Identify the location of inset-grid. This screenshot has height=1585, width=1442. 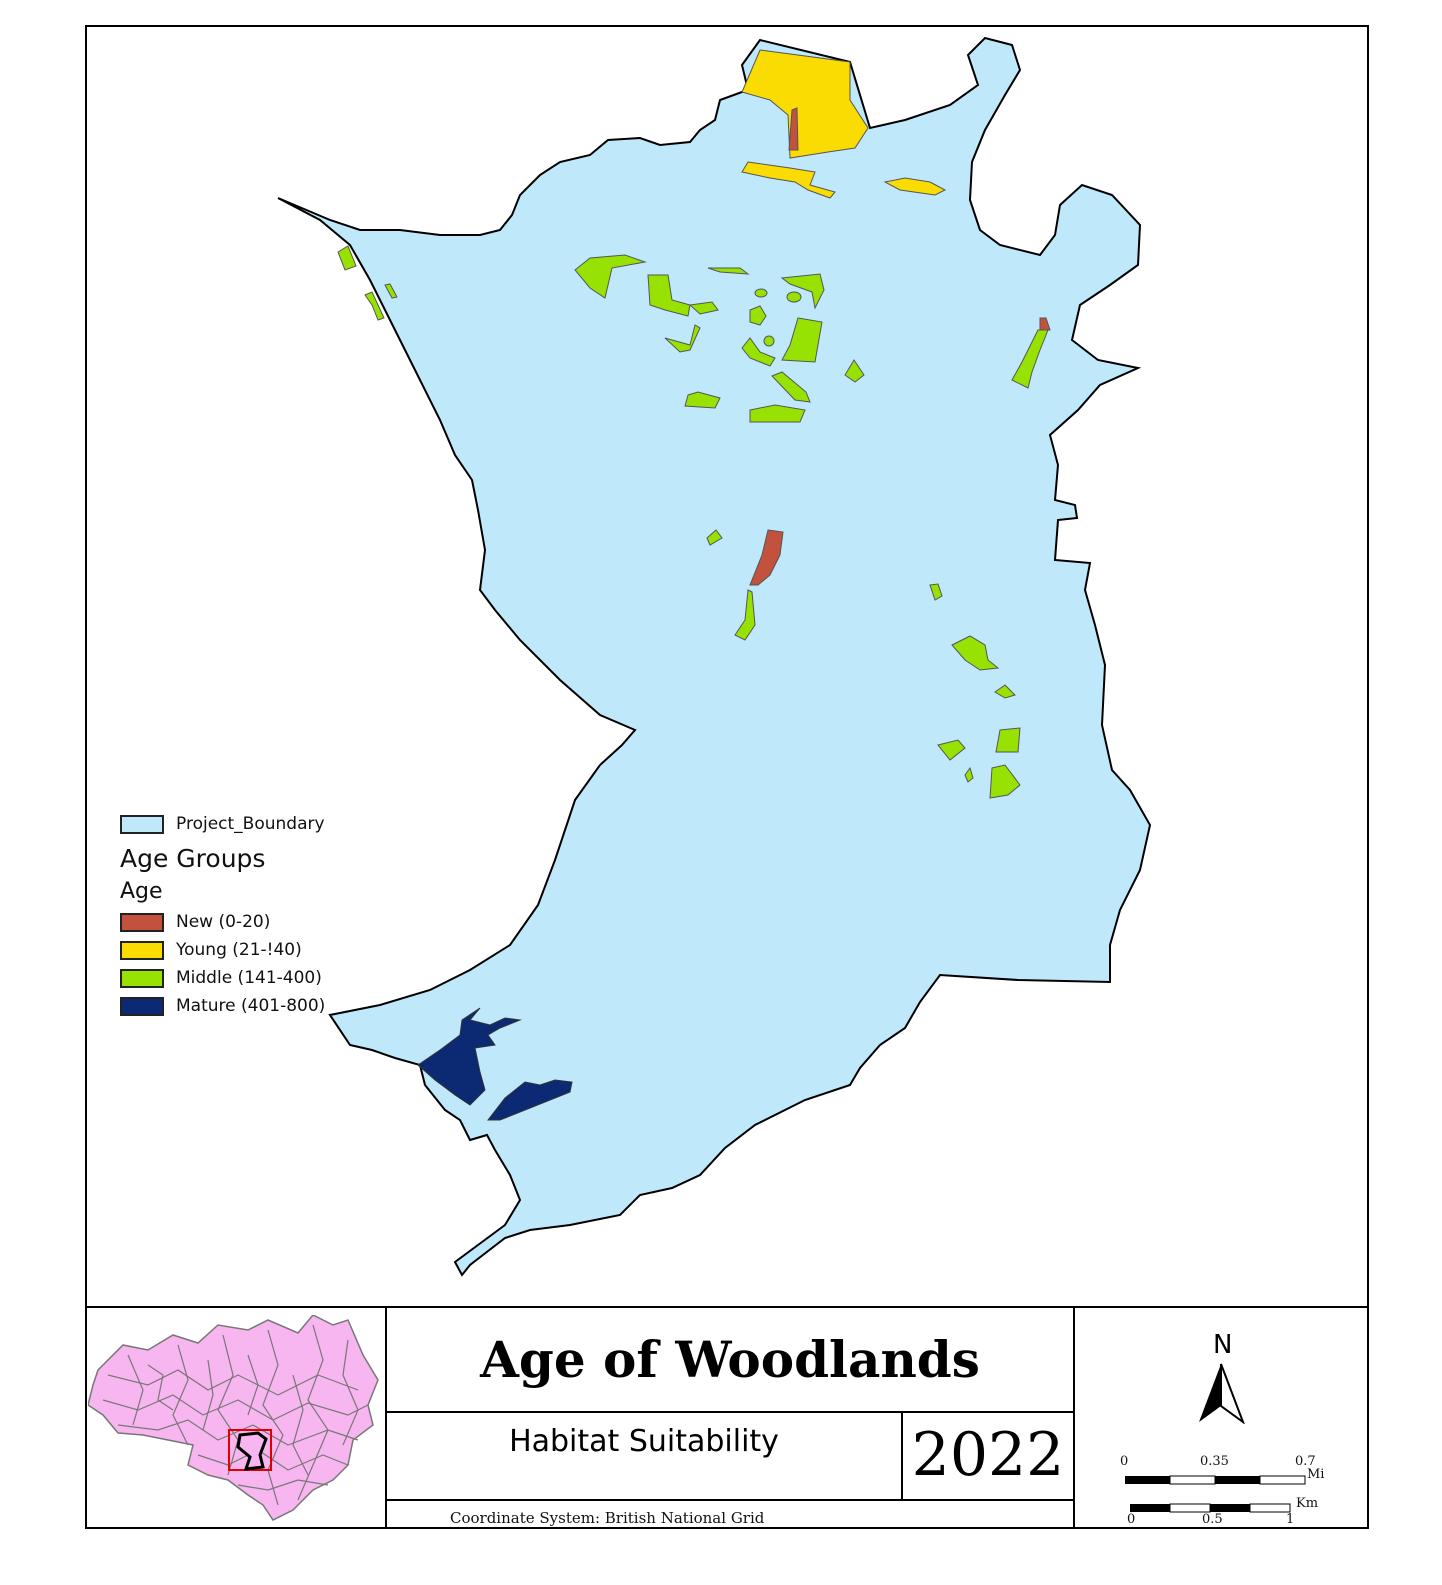
(235, 1415).